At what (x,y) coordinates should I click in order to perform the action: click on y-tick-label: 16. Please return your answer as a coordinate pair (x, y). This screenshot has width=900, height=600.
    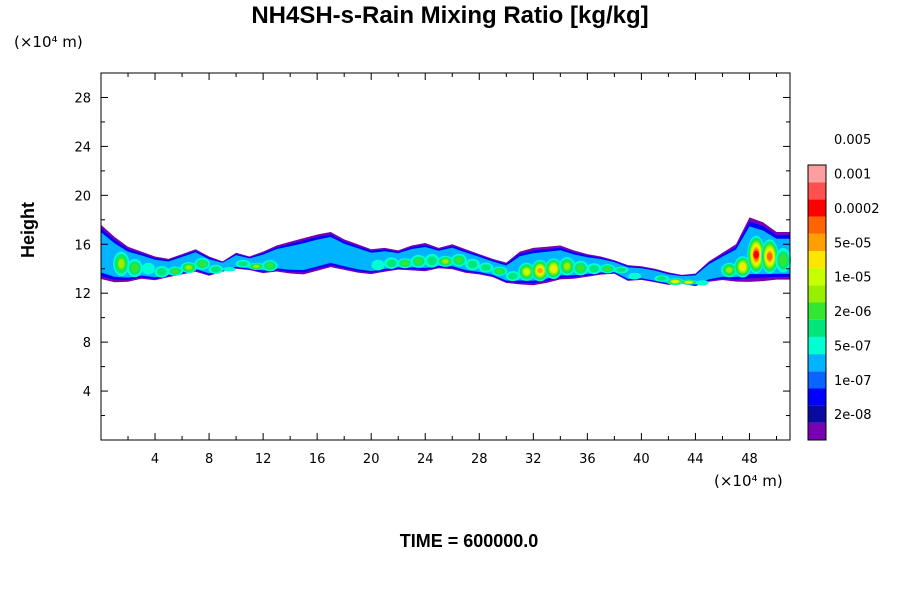
    Looking at the image, I should click on (82, 245).